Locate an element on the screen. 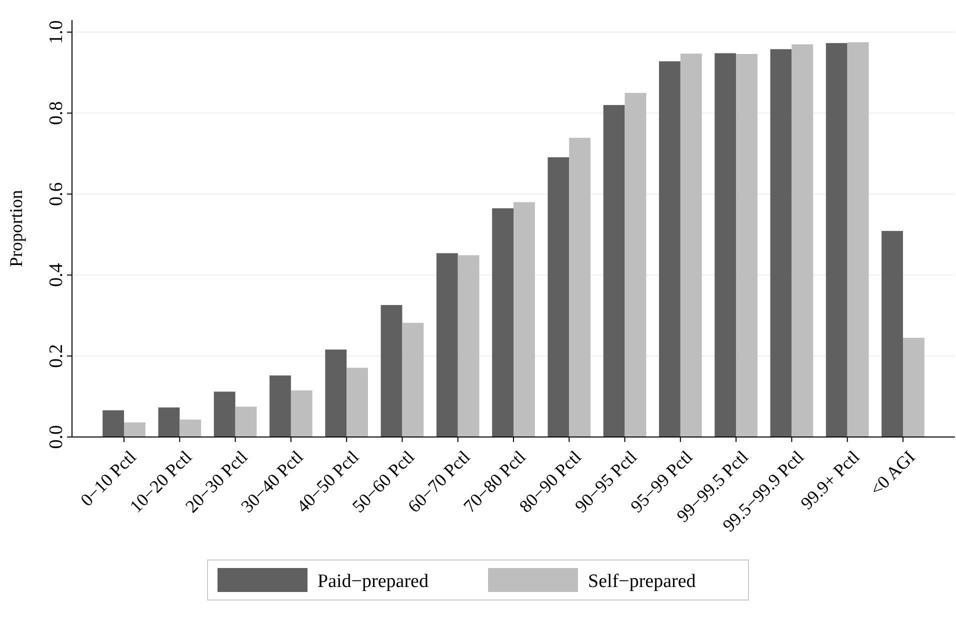 The width and height of the screenshot is (956, 619). y-tick-label: 0.4 is located at coordinates (56, 274).